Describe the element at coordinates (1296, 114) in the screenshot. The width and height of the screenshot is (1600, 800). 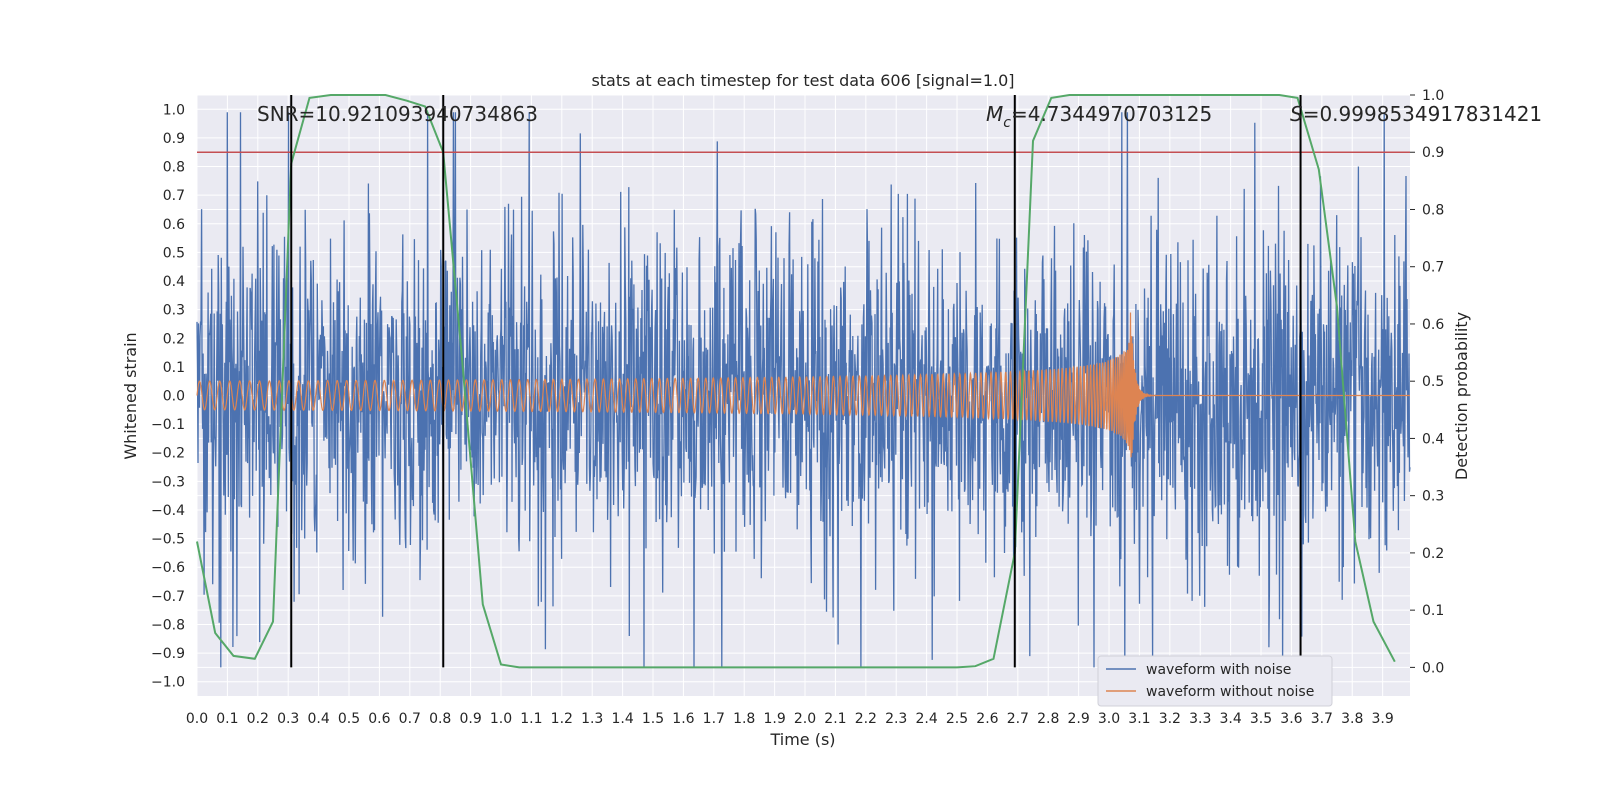
I see `s-symbol: S` at that location.